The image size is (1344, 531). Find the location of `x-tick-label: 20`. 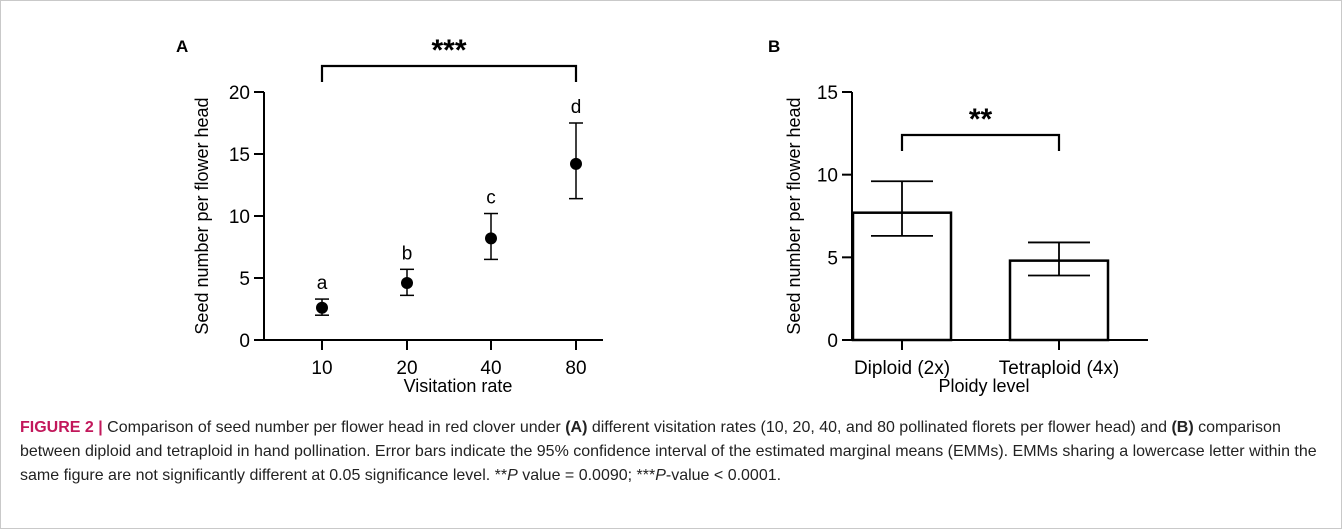

x-tick-label: 20 is located at coordinates (406, 368).